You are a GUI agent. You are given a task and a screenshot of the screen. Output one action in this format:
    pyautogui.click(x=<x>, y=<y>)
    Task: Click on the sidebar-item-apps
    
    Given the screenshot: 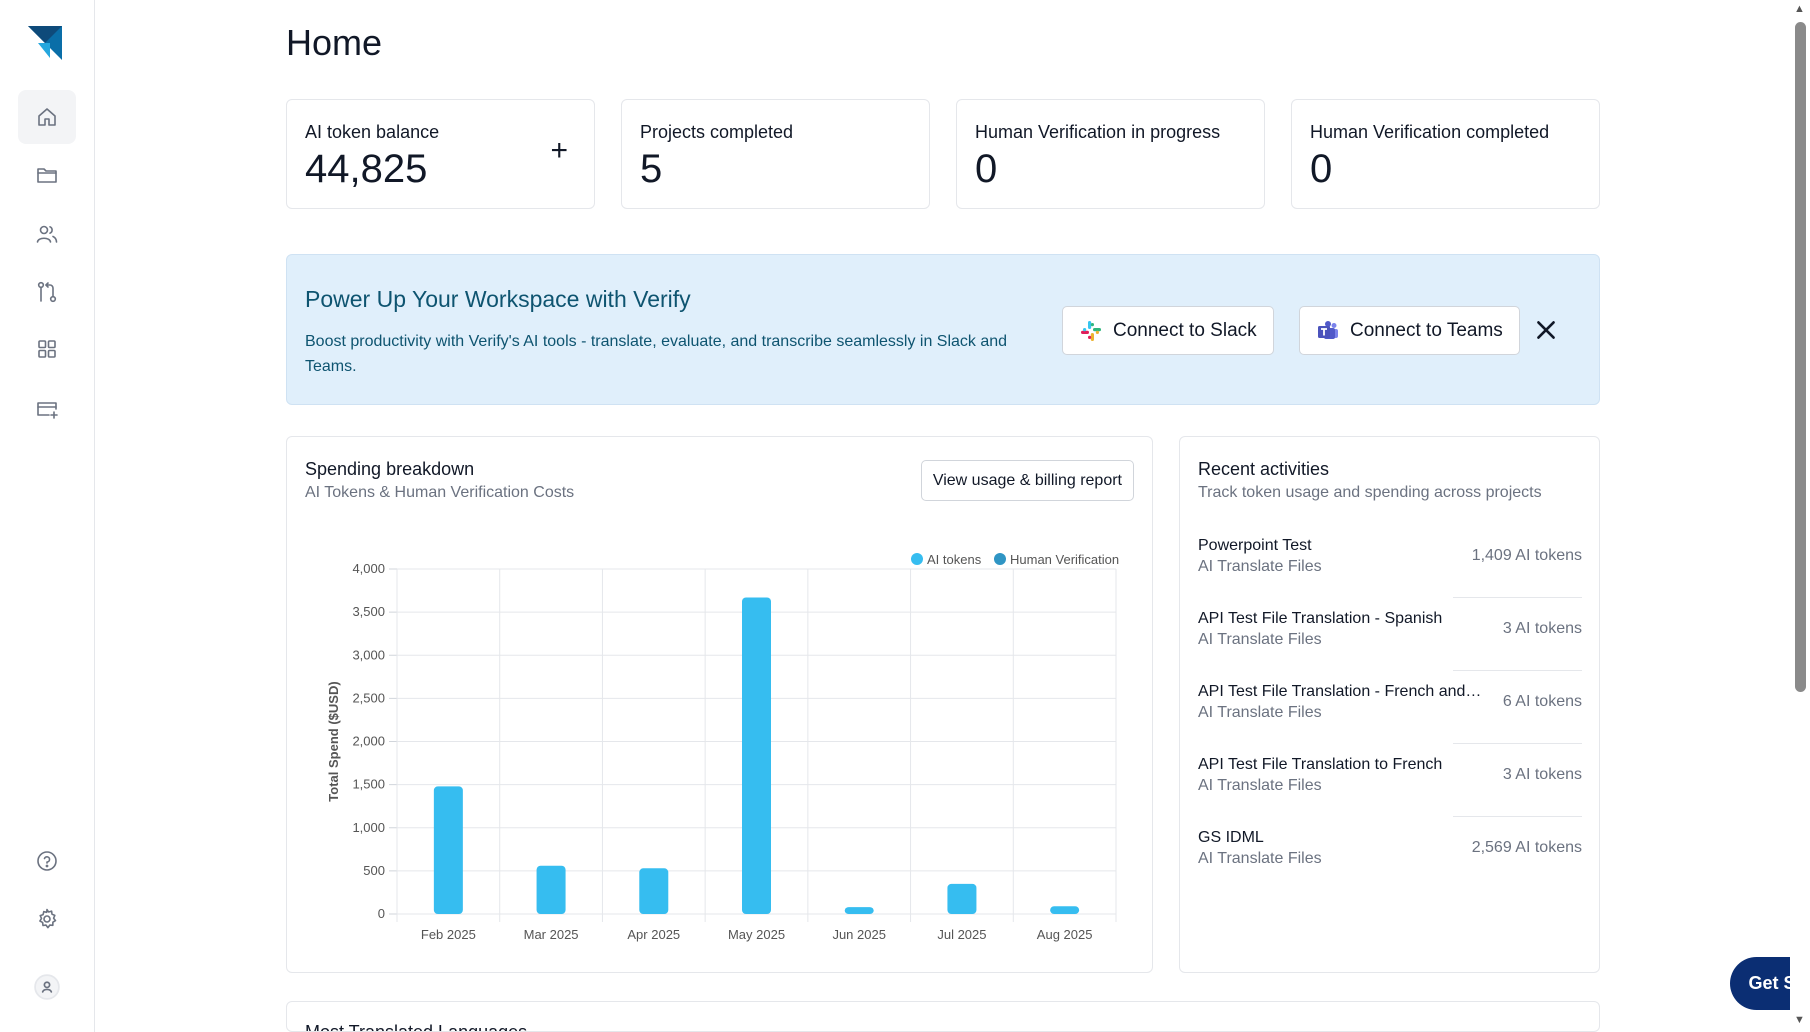 What is the action you would take?
    pyautogui.click(x=47, y=349)
    